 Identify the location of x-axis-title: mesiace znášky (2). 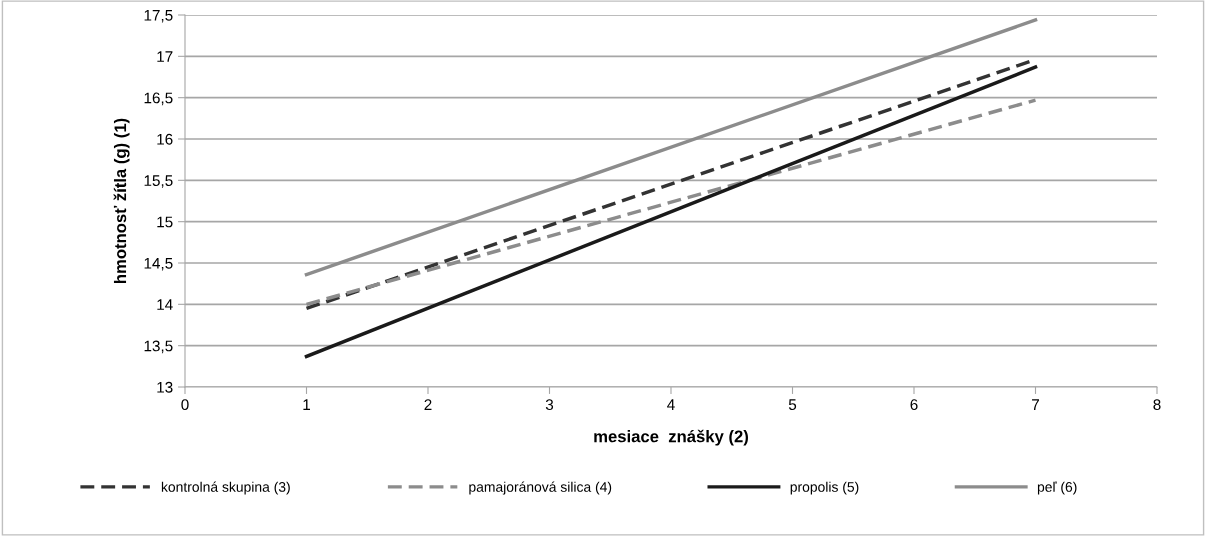
(671, 437).